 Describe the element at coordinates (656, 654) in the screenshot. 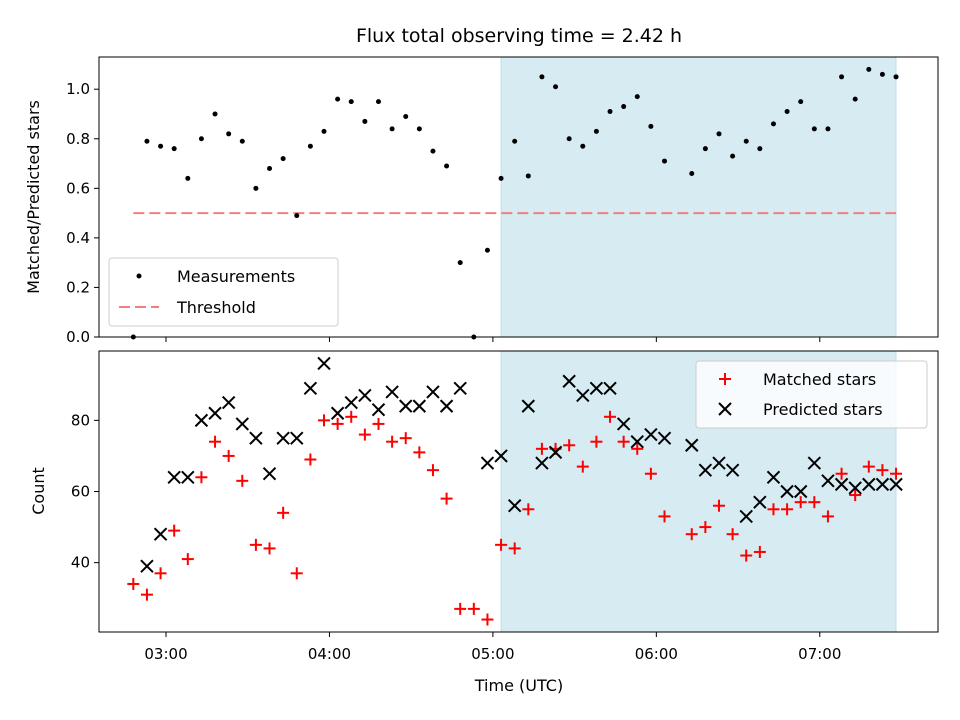

I see `x-tick-label: 06:00` at that location.